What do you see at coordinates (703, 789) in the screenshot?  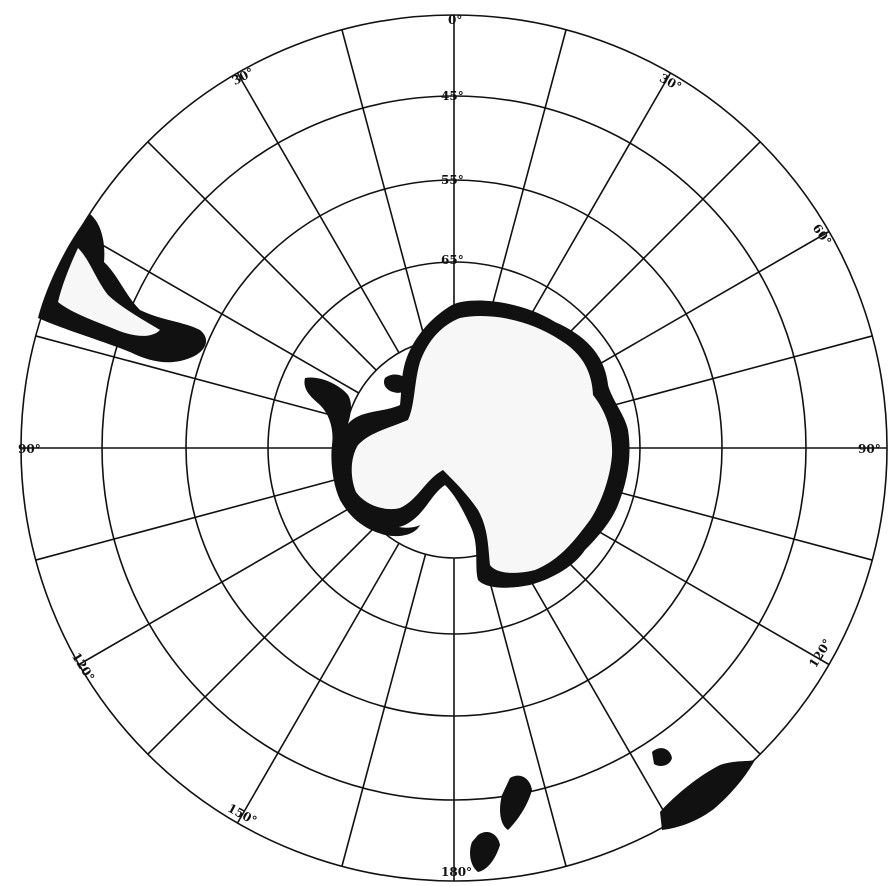 I see `australia` at bounding box center [703, 789].